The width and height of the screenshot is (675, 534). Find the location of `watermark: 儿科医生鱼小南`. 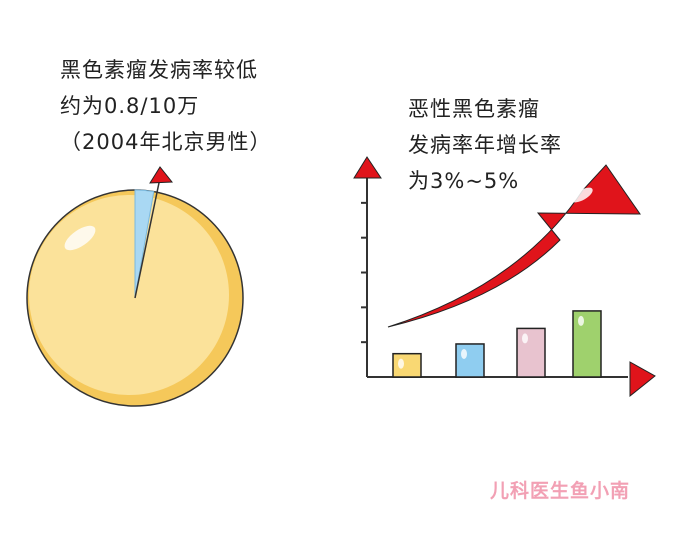

watermark: 儿科医生鱼小南 is located at coordinates (560, 491).